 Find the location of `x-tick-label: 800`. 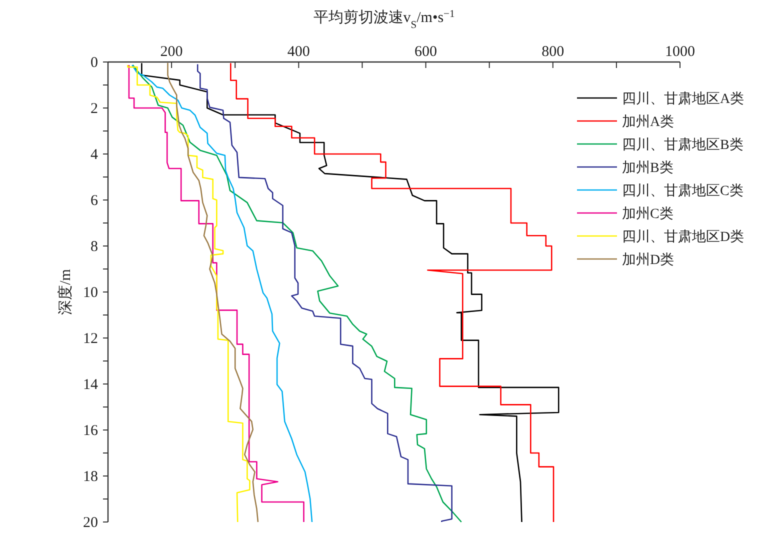

x-tick-label: 800 is located at coordinates (553, 52).